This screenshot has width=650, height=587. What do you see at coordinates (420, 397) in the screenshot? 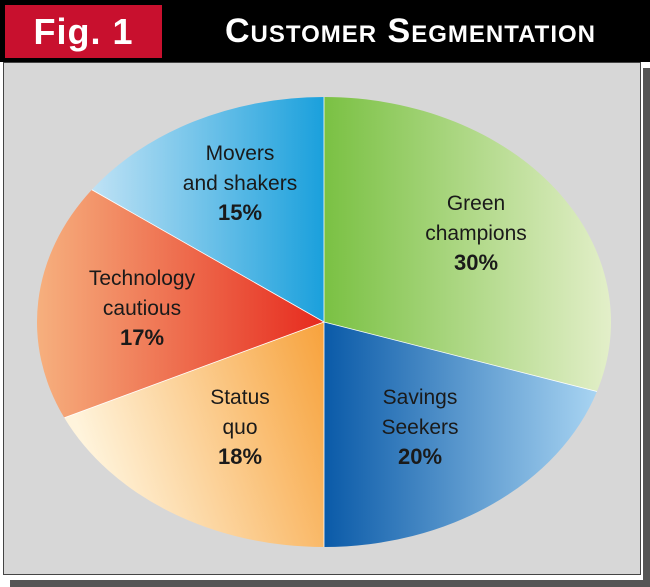
I see `slice-label-2-line-1: Savings` at bounding box center [420, 397].